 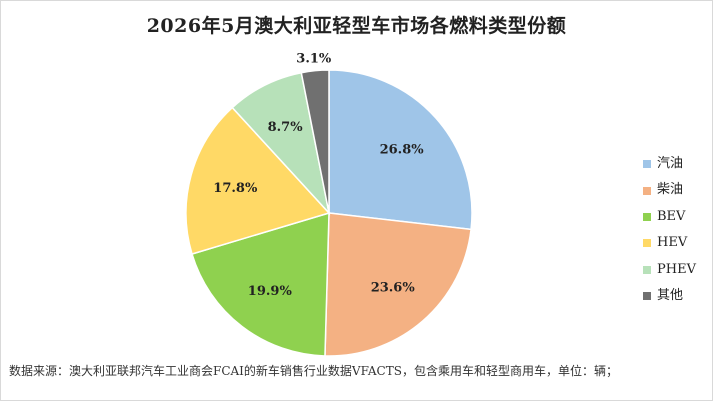 I want to click on legend-label: HEV, so click(x=672, y=243).